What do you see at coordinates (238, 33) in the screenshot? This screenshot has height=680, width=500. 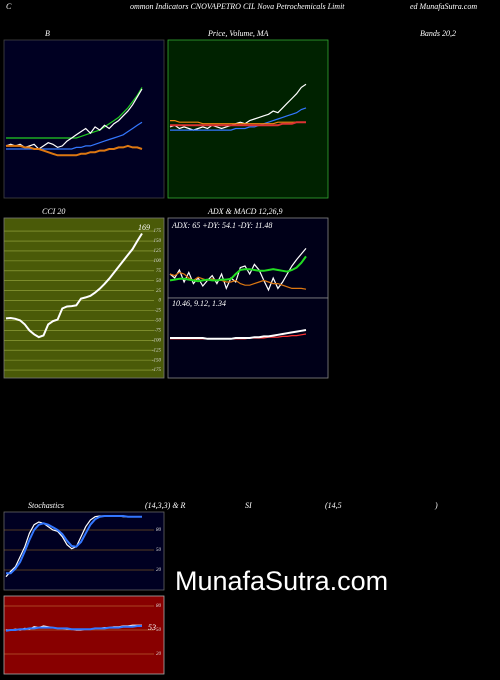 I see `panel-title: Price, Volume, MA` at bounding box center [238, 33].